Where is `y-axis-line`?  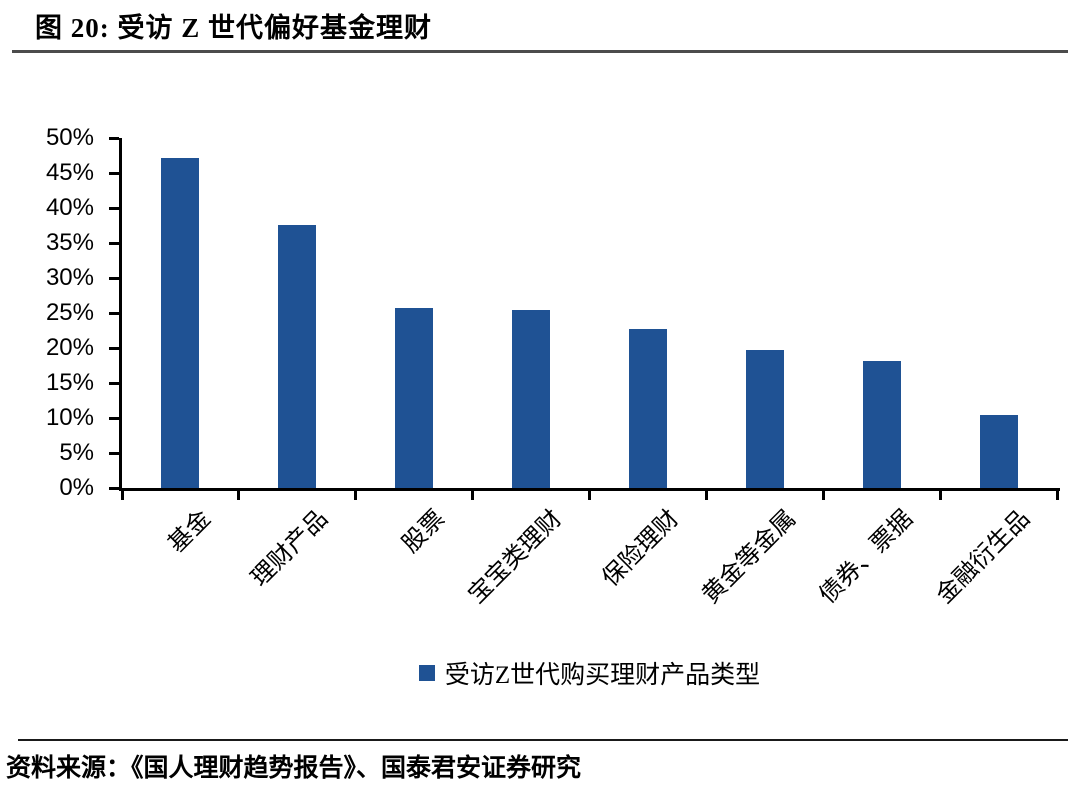
y-axis-line is located at coordinates (120, 314).